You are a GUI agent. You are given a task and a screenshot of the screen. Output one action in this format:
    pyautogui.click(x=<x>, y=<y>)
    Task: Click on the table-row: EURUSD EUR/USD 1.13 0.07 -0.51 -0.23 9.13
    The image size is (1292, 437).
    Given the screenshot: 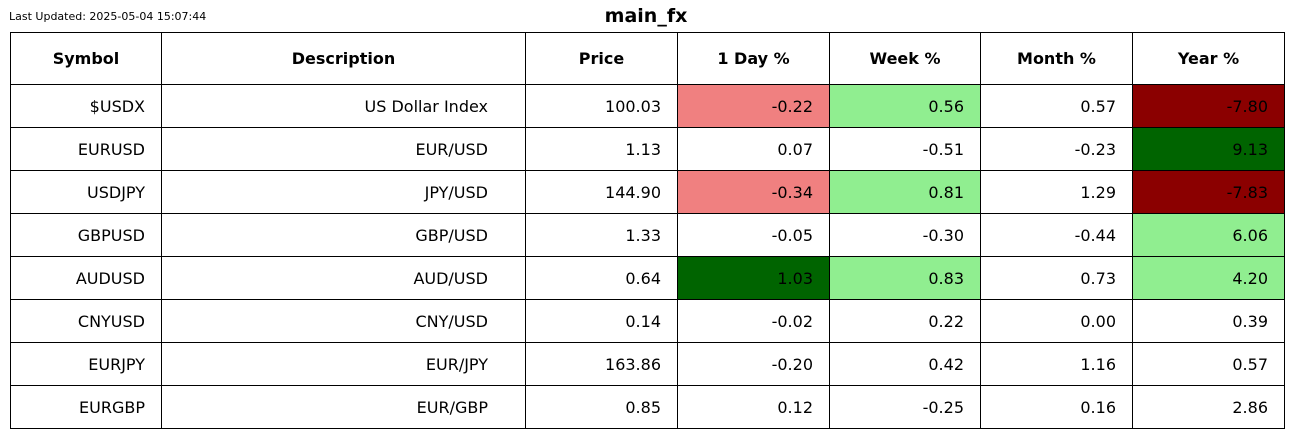 What is the action you would take?
    pyautogui.click(x=647, y=149)
    